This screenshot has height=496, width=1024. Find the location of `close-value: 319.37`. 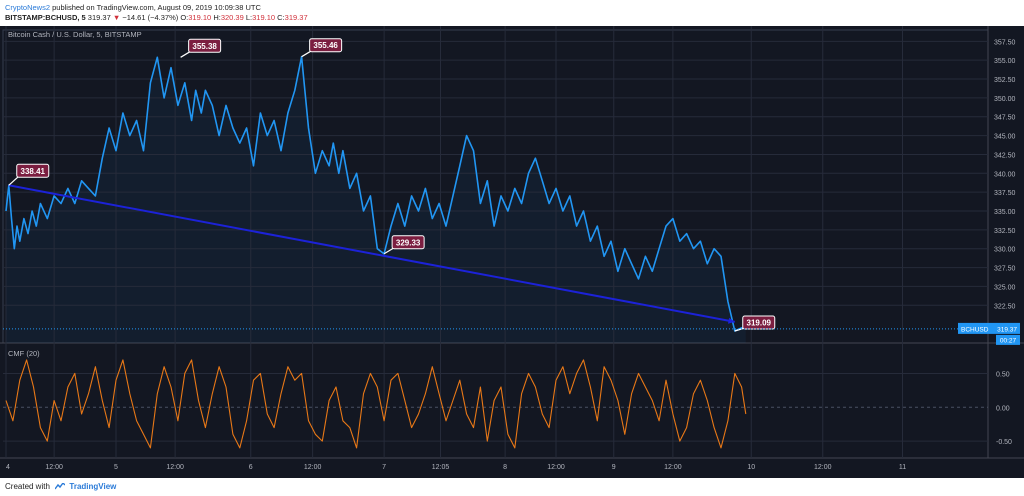

close-value: 319.37 is located at coordinates (296, 17).